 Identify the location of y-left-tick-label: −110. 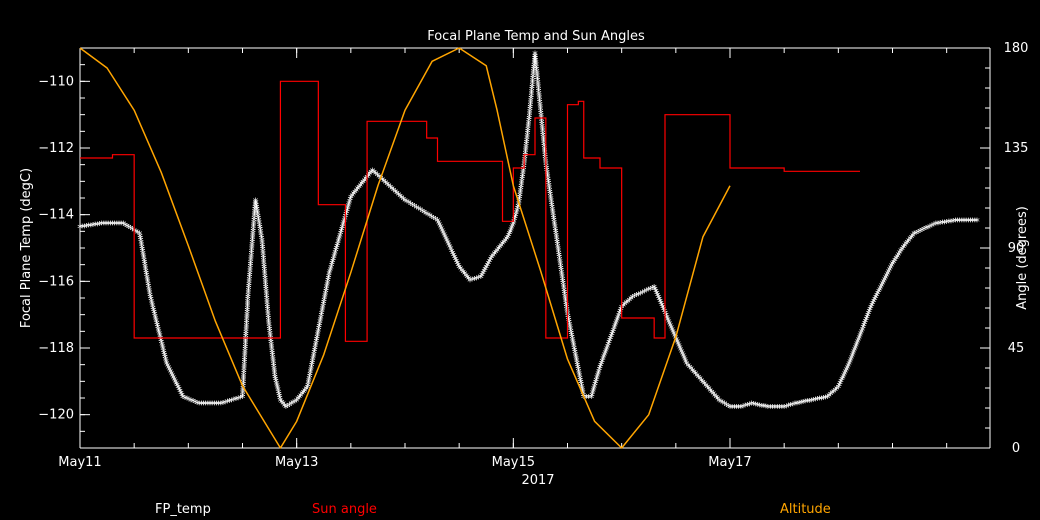
(56, 81).